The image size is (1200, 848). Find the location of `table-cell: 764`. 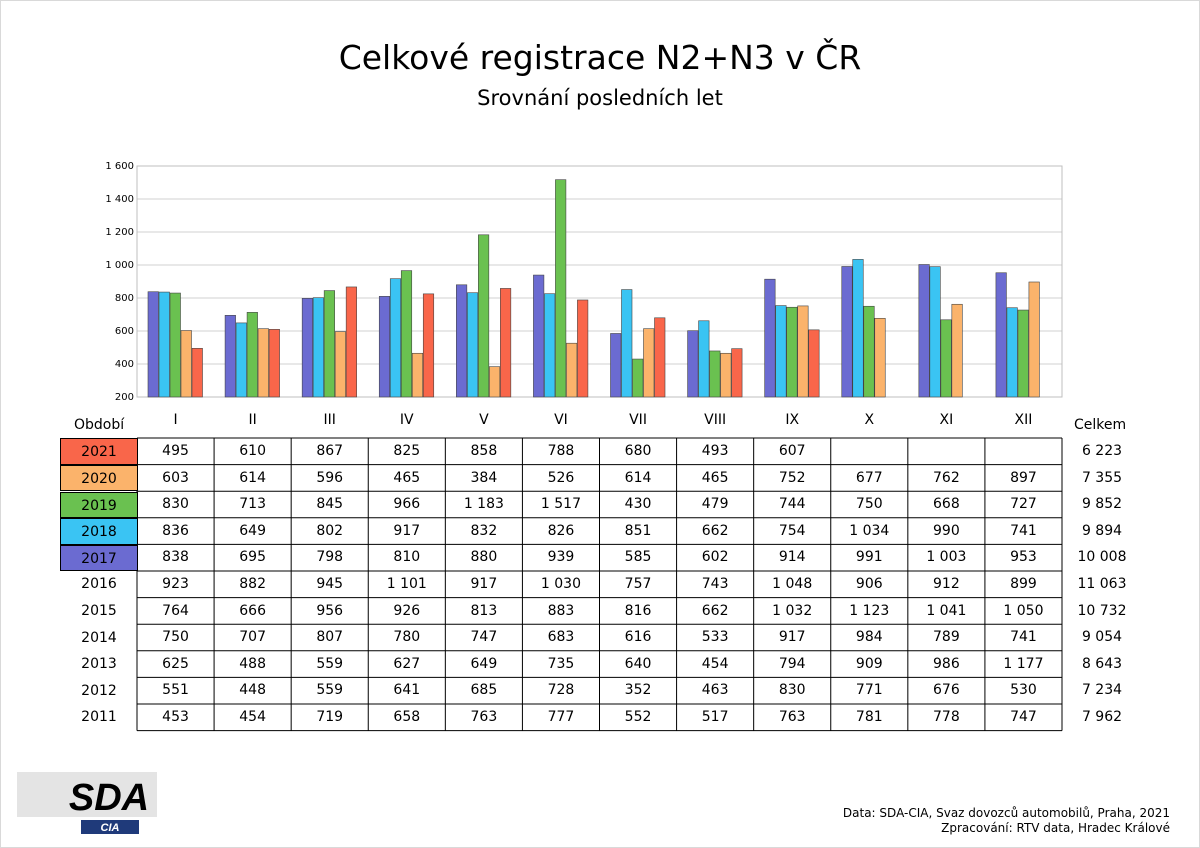

table-cell: 764 is located at coordinates (175, 610).